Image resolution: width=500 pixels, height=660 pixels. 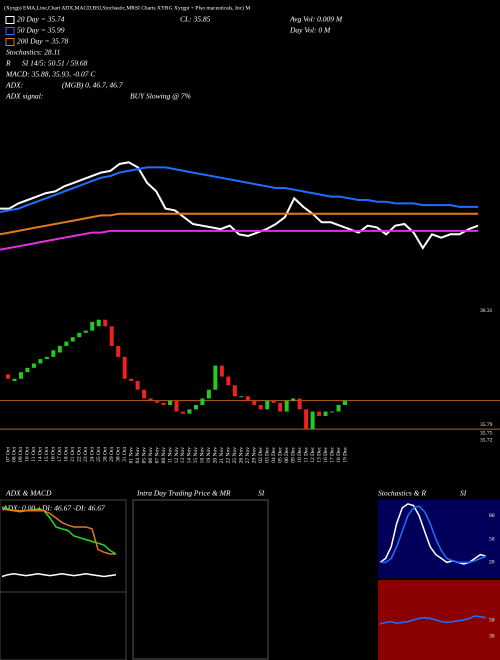 I want to click on x-tick-label: 15 Oct, so click(x=47, y=454).